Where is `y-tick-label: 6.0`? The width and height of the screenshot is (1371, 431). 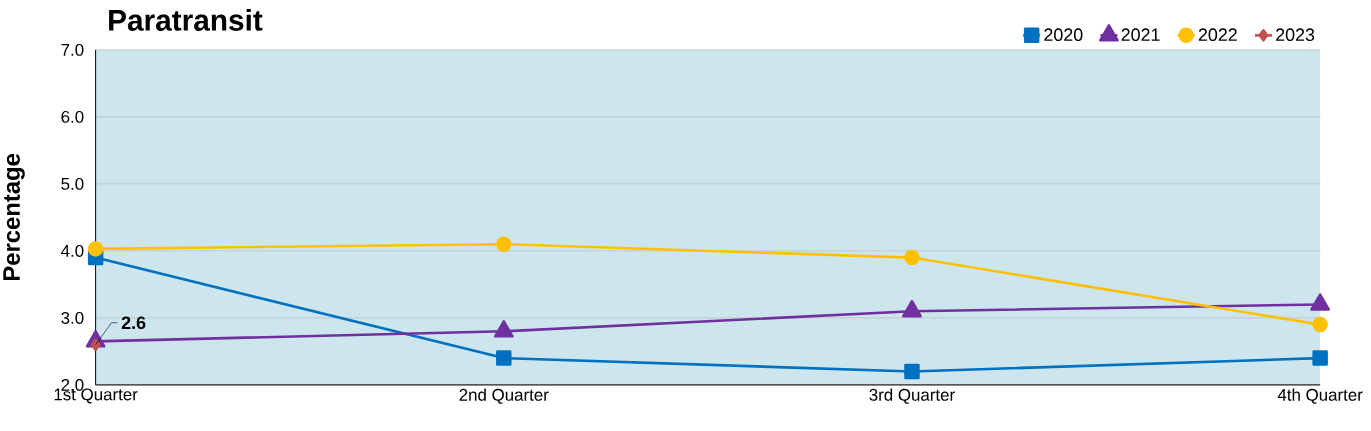
y-tick-label: 6.0 is located at coordinates (72, 117).